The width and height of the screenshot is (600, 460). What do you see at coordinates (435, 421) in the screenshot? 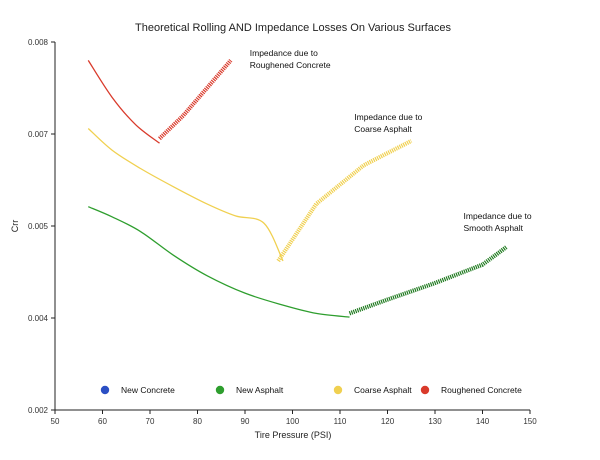
I see `x-tick-label: 130` at bounding box center [435, 421].